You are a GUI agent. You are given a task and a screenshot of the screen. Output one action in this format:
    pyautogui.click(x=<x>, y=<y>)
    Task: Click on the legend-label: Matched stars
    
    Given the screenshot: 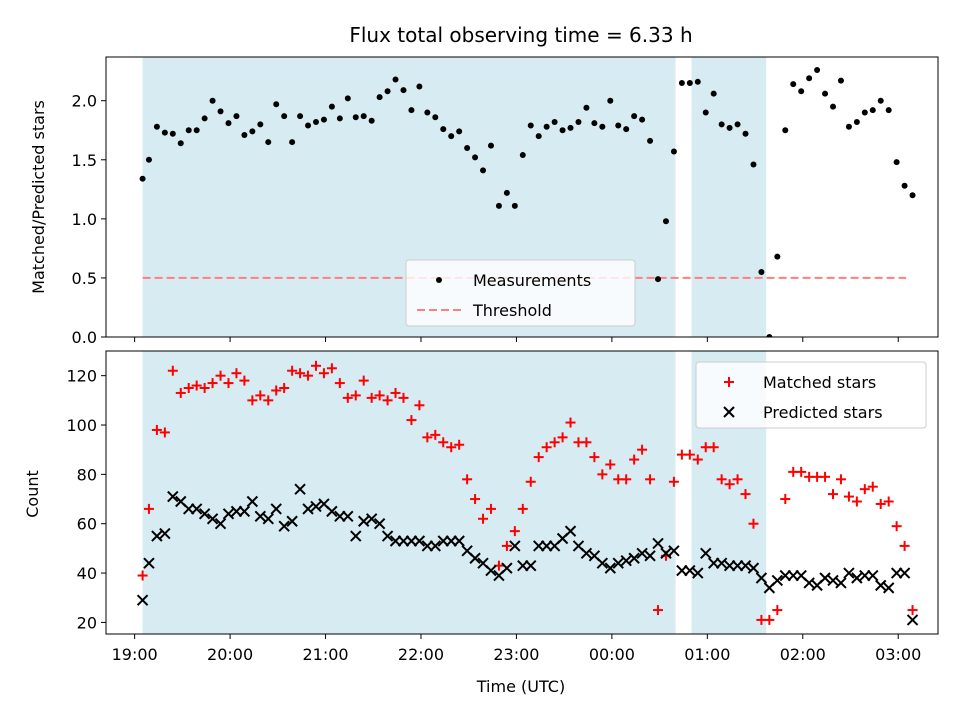 What is the action you would take?
    pyautogui.click(x=819, y=382)
    